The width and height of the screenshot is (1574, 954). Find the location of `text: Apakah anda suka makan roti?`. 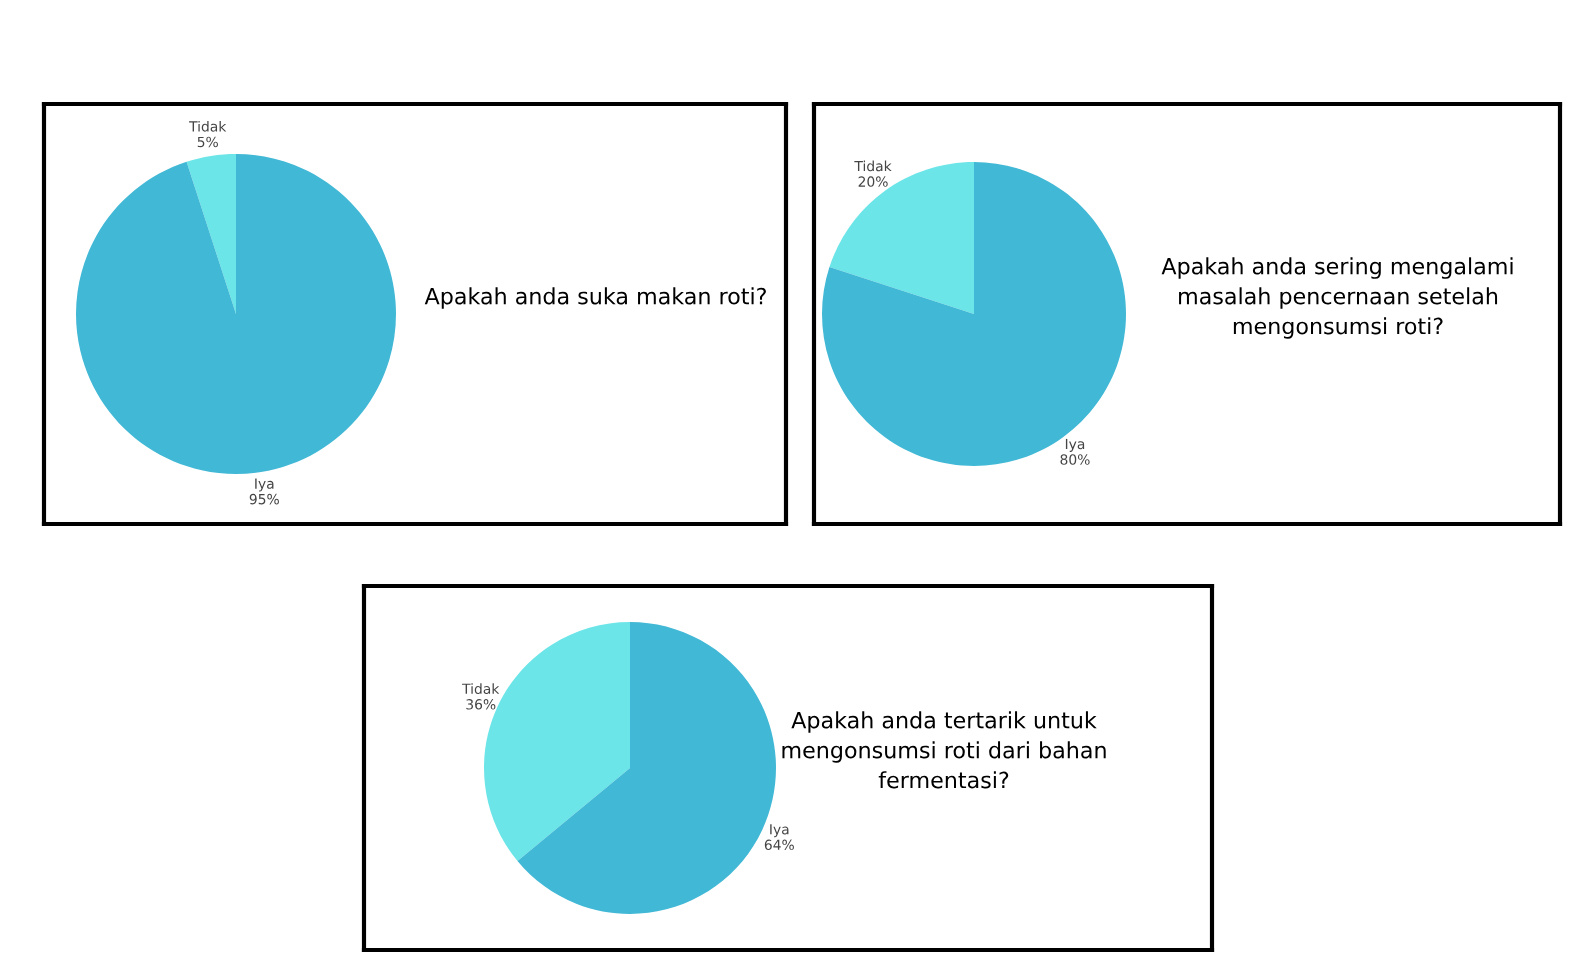

text: Apakah anda suka makan roti? is located at coordinates (595, 298).